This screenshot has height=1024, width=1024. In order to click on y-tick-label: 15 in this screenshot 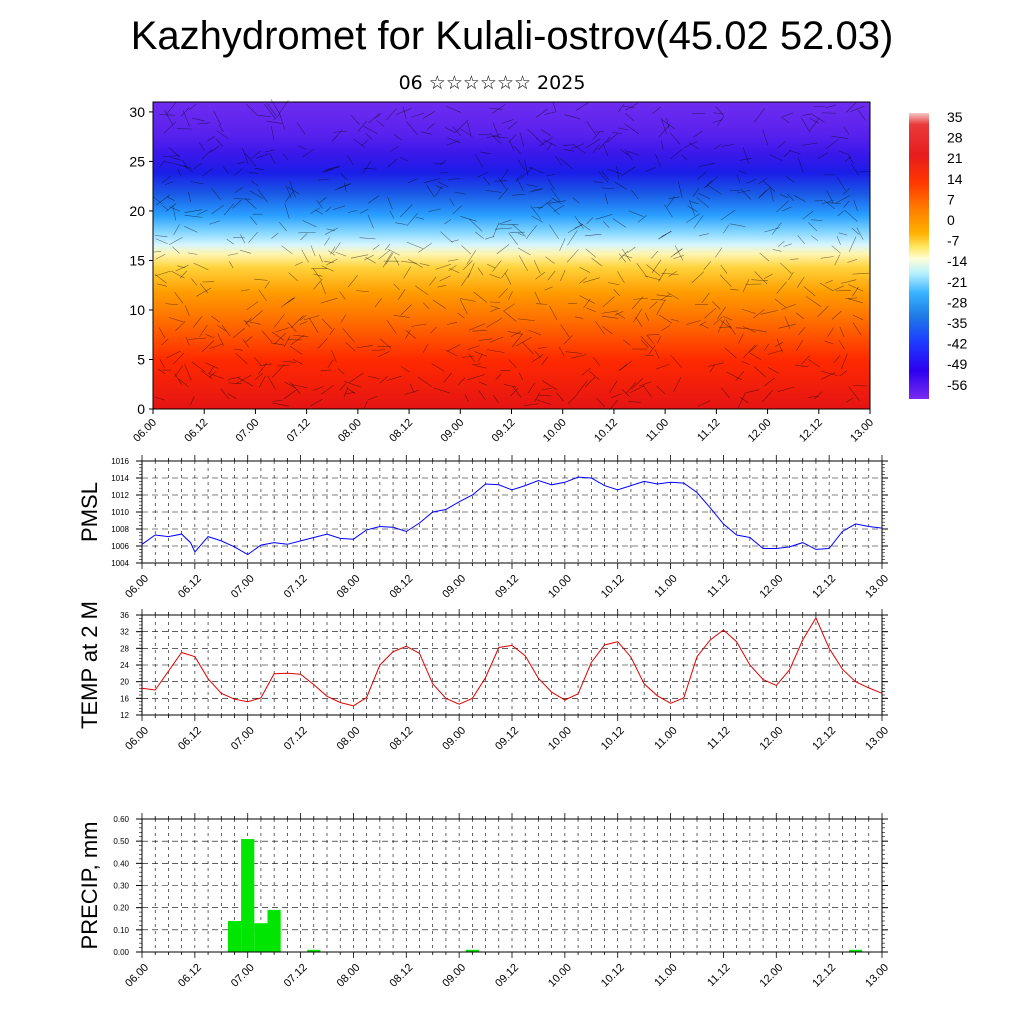, I will do `click(137, 260)`.